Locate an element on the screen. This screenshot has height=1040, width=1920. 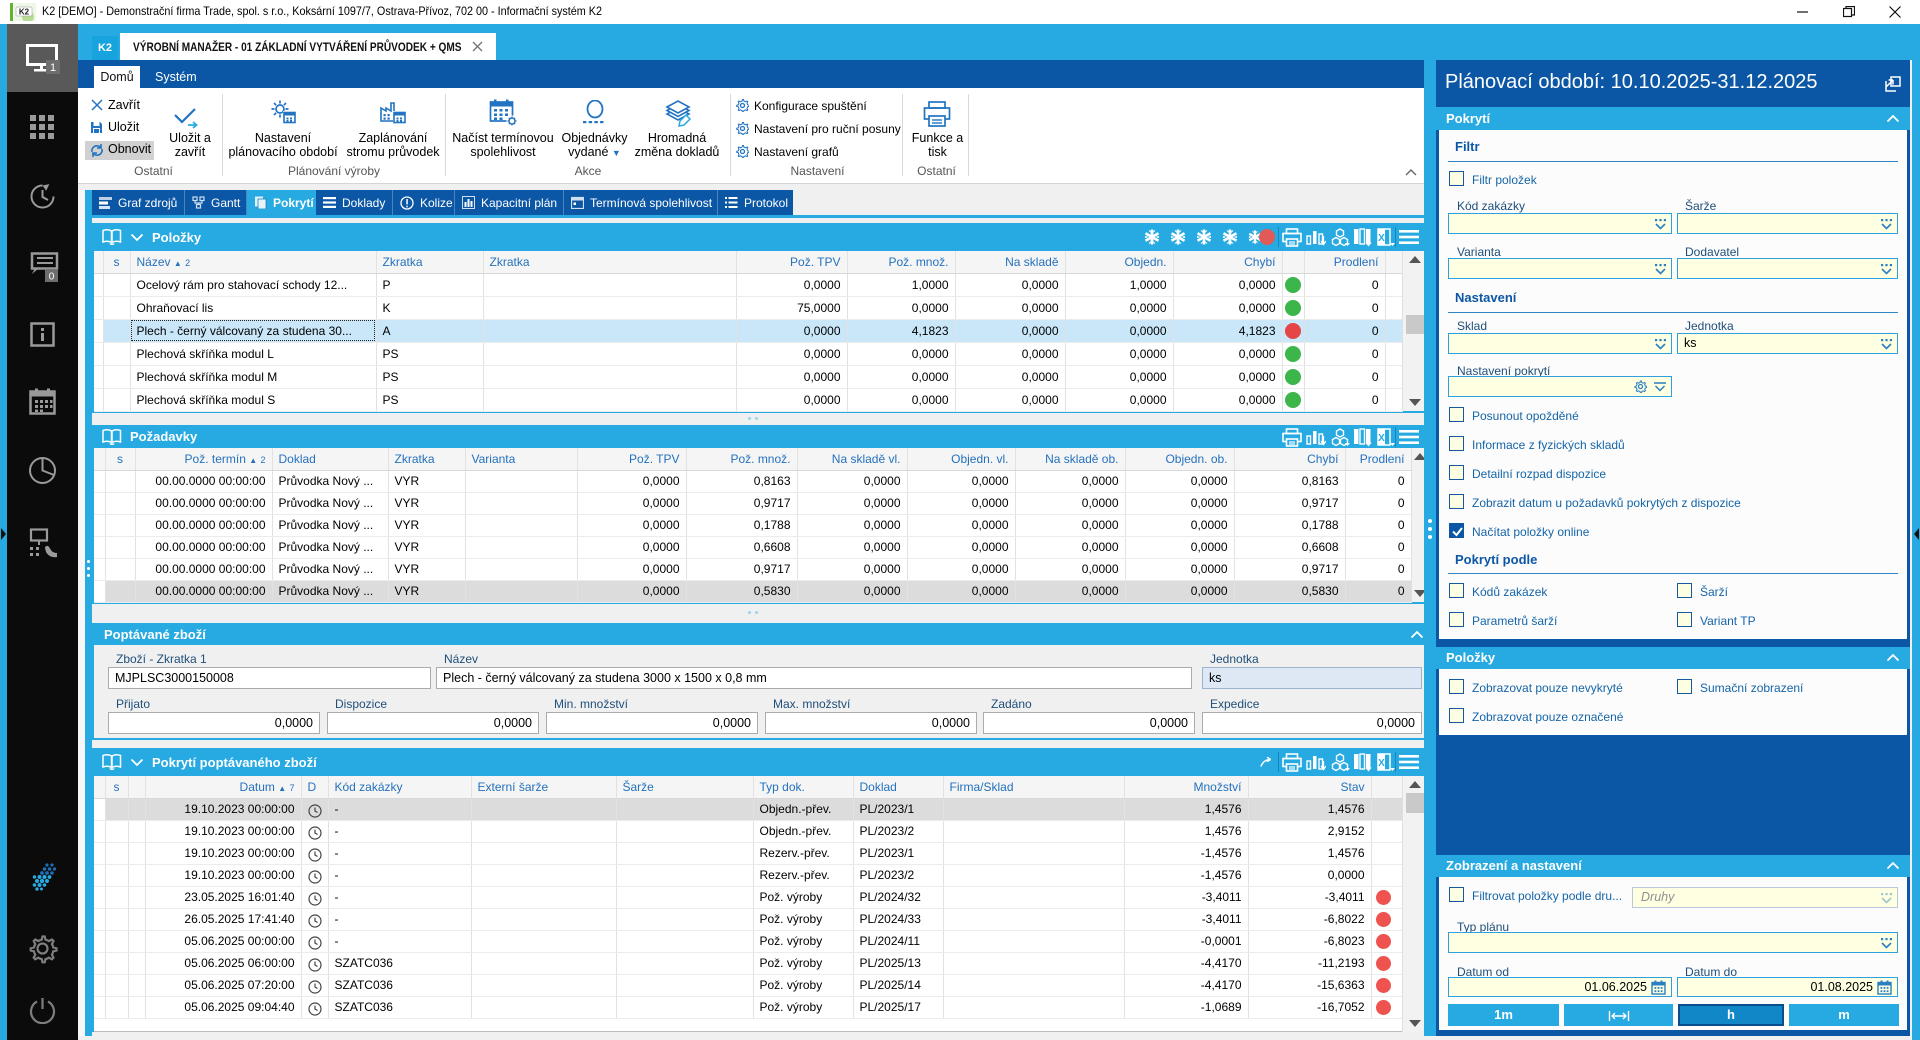
svg-text: 0 is located at coordinates (52, 277).